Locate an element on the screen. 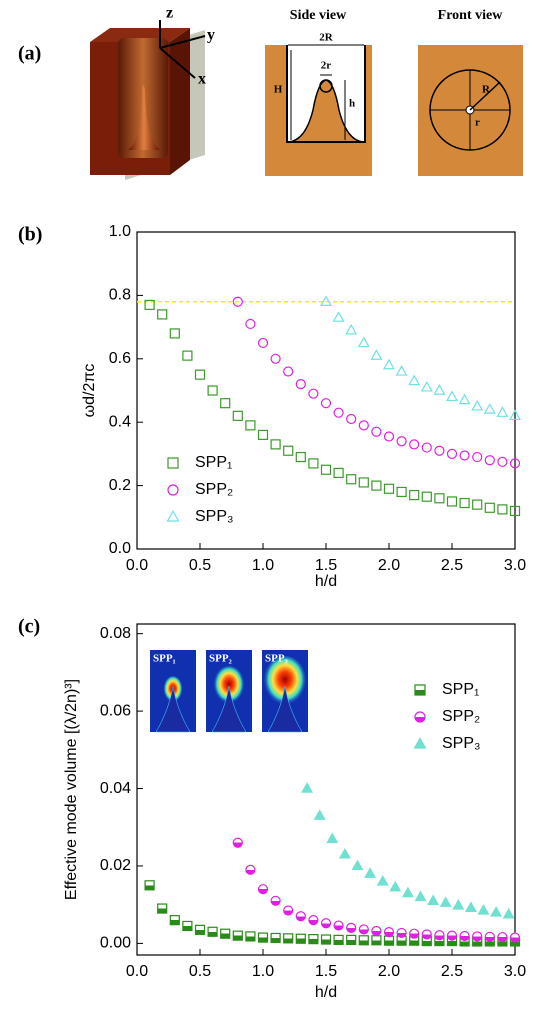  y-tick-label: 1.0 is located at coordinates (120, 231).